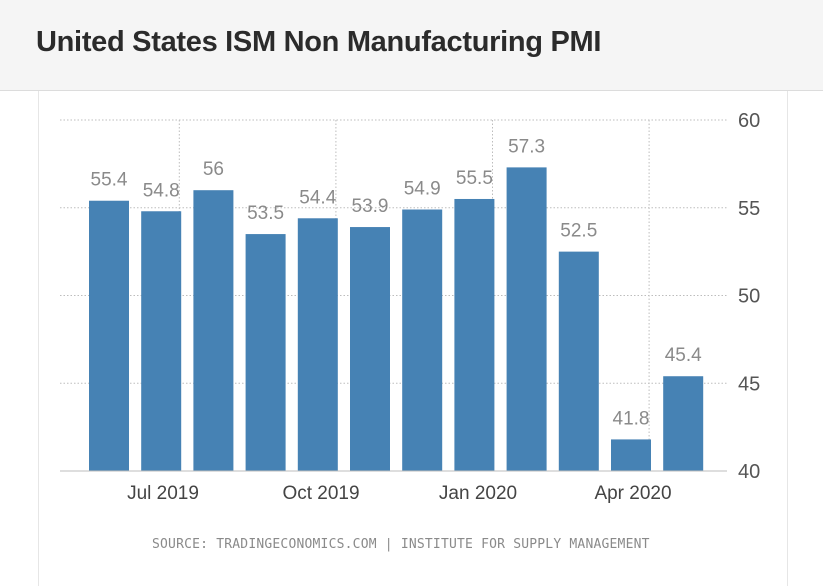 This screenshot has width=823, height=586. What do you see at coordinates (370, 206) in the screenshot?
I see `bar-value-label: 53.9` at bounding box center [370, 206].